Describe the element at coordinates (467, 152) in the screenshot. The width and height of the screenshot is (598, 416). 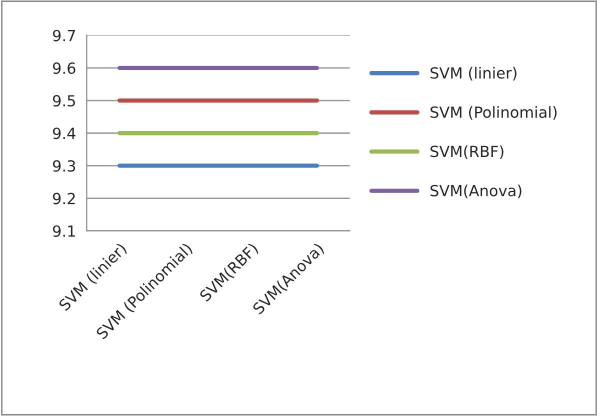
I see `legend-label: SVM(RBF)` at that location.